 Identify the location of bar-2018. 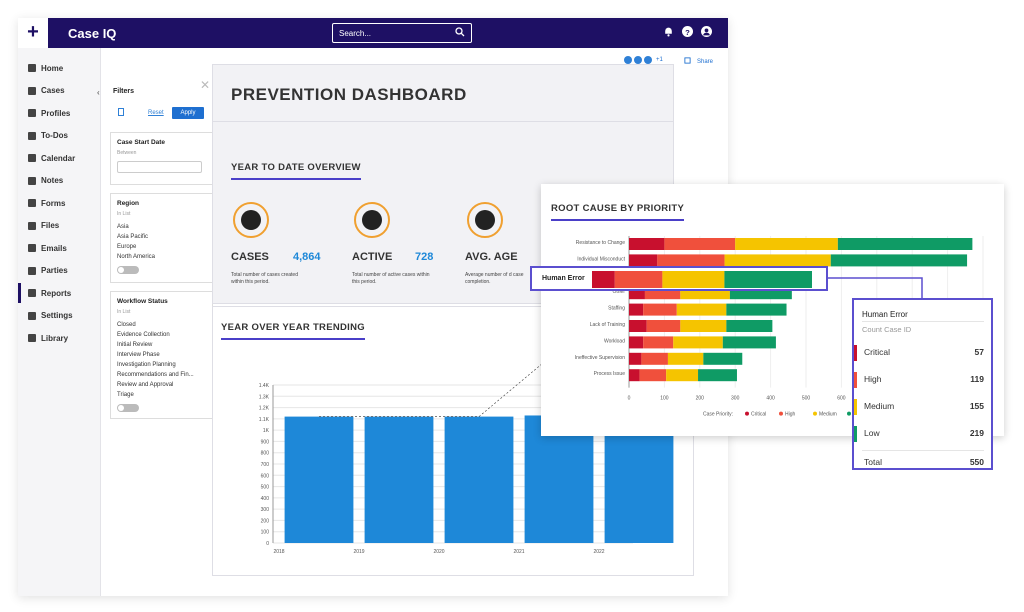
(319, 479).